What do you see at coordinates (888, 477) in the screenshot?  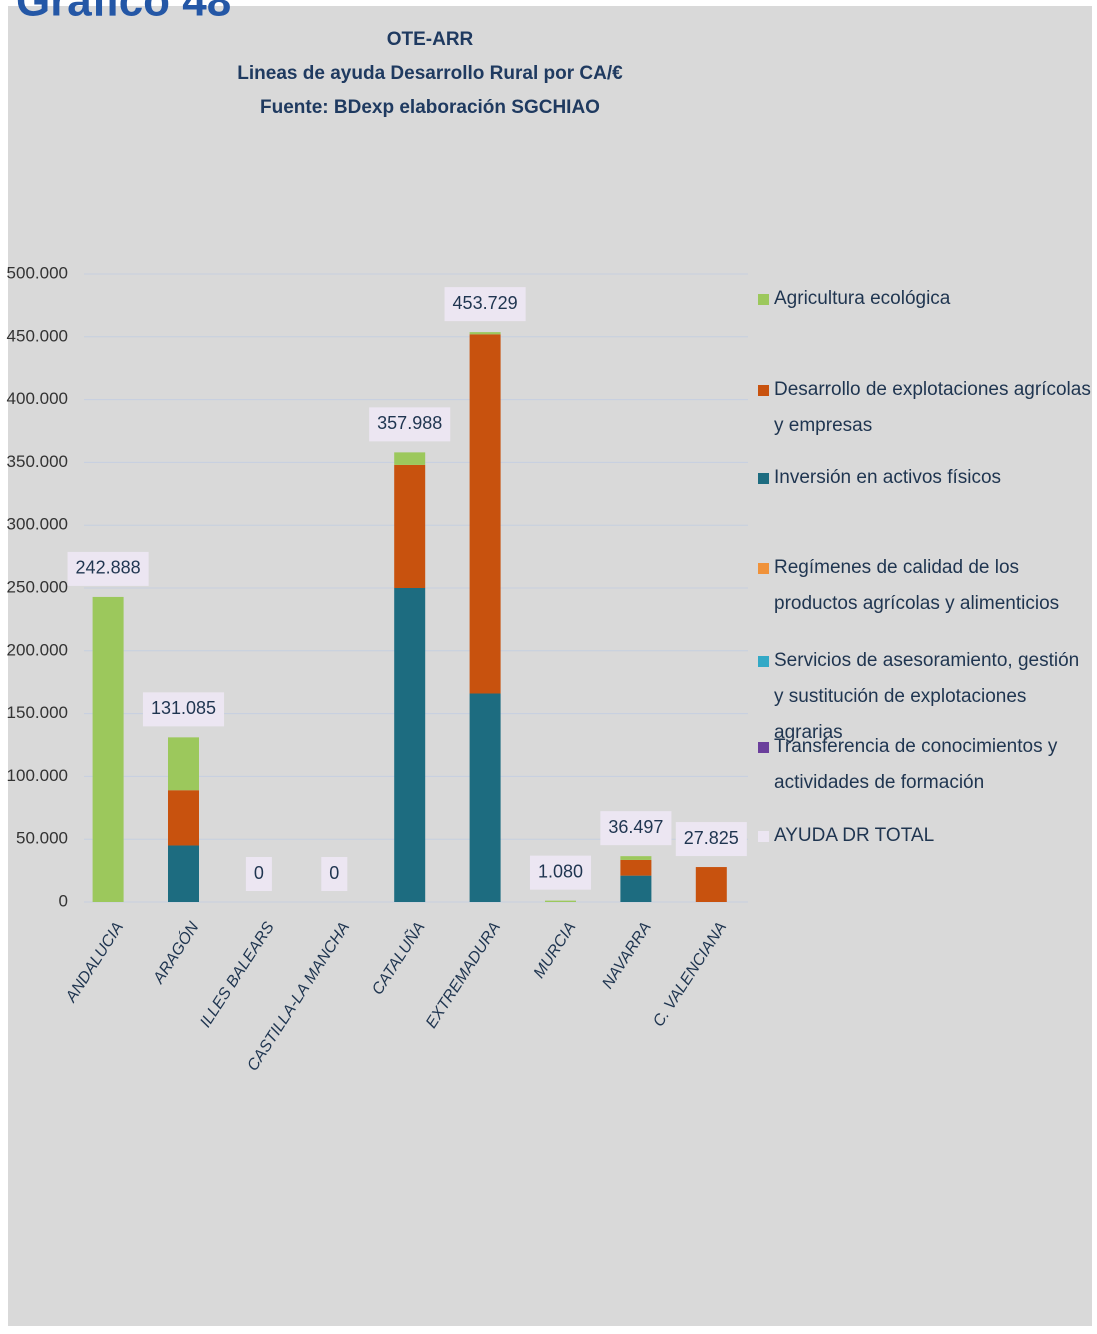 I see `legend-label: Inversión en activos físicos` at bounding box center [888, 477].